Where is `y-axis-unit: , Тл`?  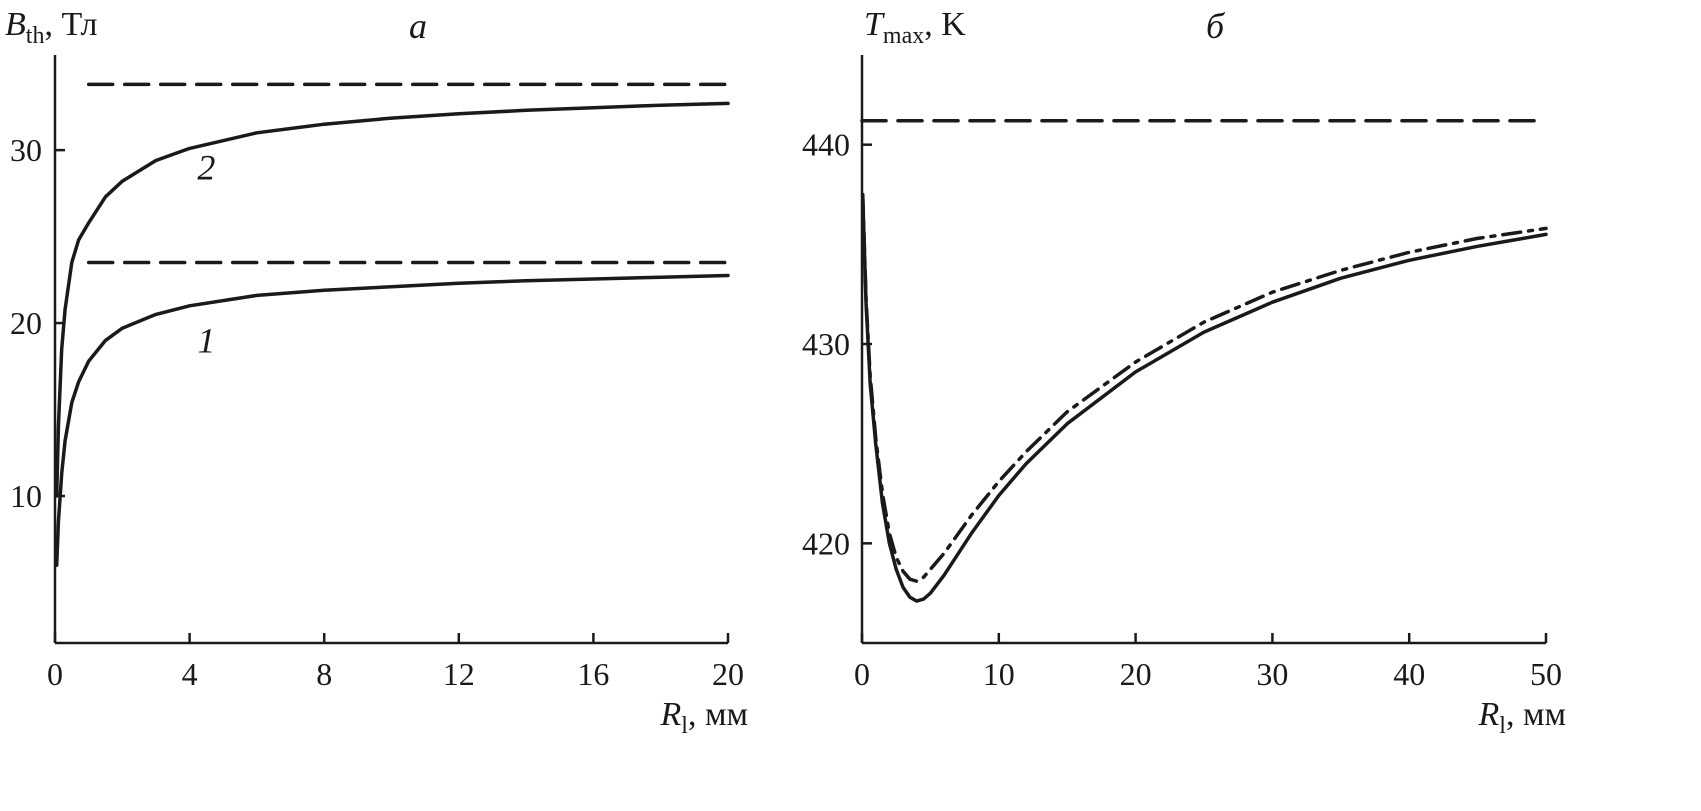 y-axis-unit: , Тл is located at coordinates (70, 24).